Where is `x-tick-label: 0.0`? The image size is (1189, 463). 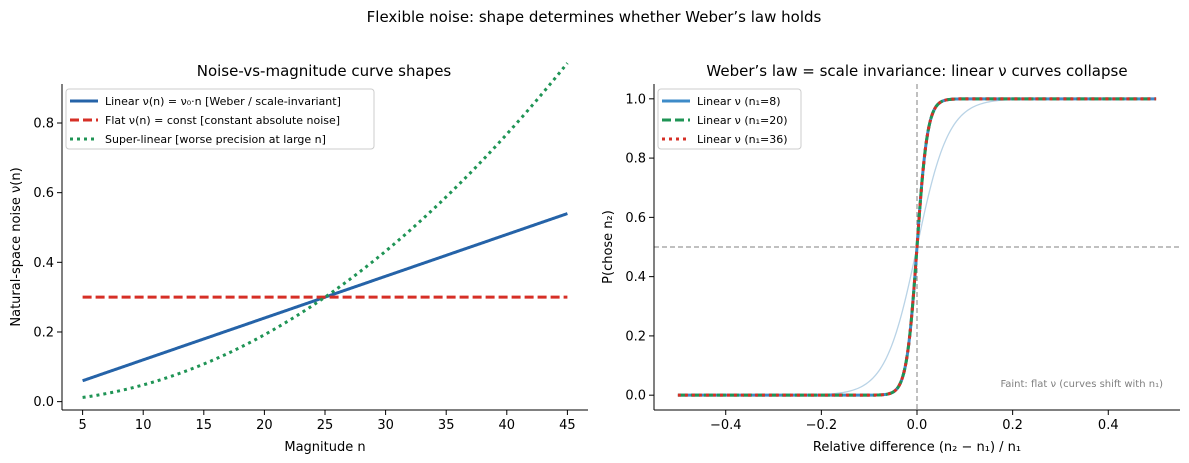
x-tick-label: 0.0 is located at coordinates (917, 425).